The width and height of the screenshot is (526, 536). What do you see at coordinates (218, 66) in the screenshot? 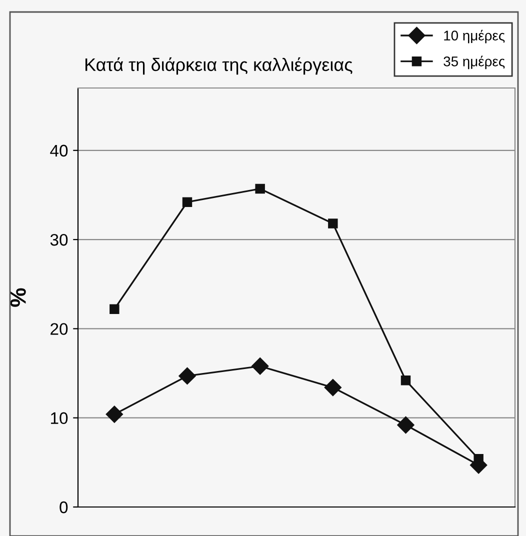
I see `chart-title: Κατά τη διάρκεια της καλλιέργειας` at bounding box center [218, 66].